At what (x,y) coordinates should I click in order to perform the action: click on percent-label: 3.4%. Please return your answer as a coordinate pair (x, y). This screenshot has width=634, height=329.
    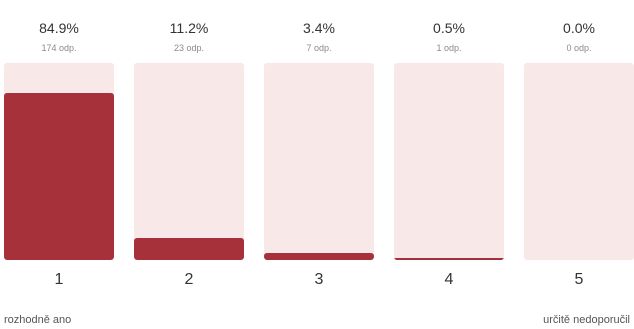
    Looking at the image, I should click on (319, 28).